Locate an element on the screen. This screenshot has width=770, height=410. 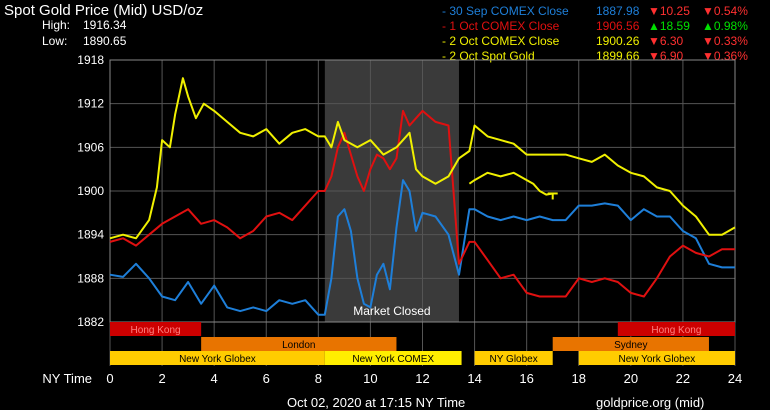
x-tick-label: 24 is located at coordinates (735, 378).